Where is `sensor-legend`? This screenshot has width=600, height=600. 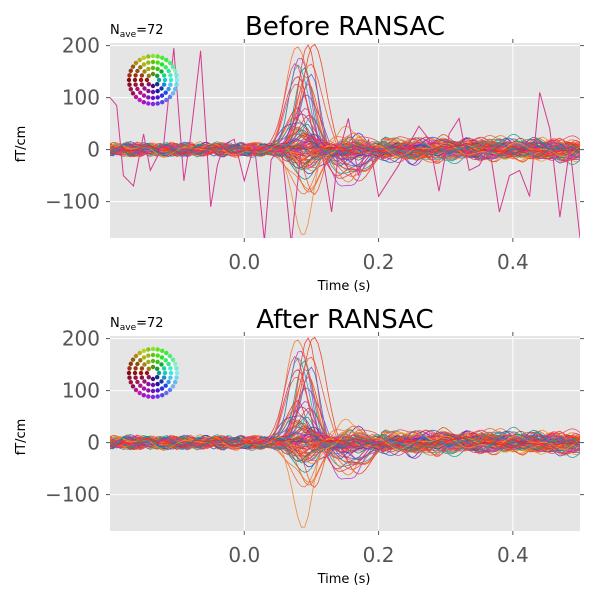 sensor-legend is located at coordinates (153, 80).